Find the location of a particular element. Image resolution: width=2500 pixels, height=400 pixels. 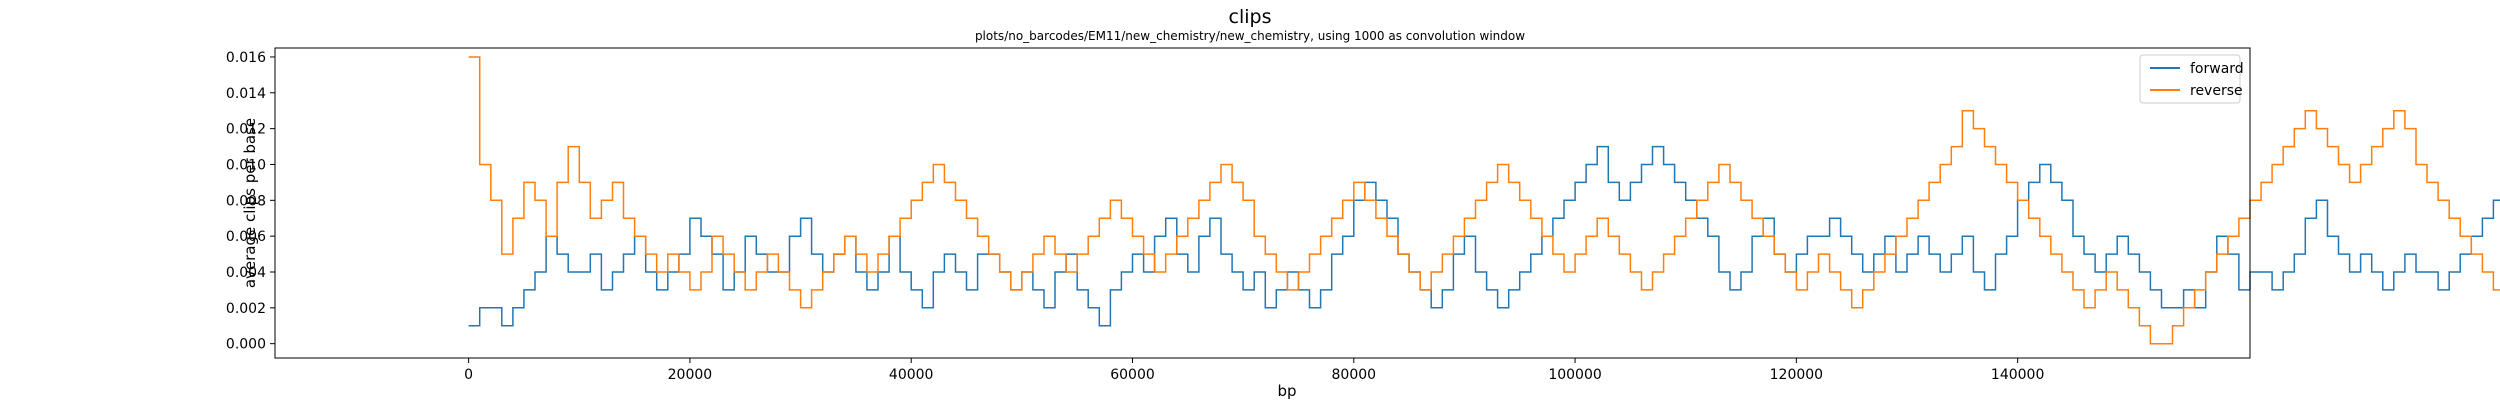

x-tick-label: 80000 is located at coordinates (1354, 375).